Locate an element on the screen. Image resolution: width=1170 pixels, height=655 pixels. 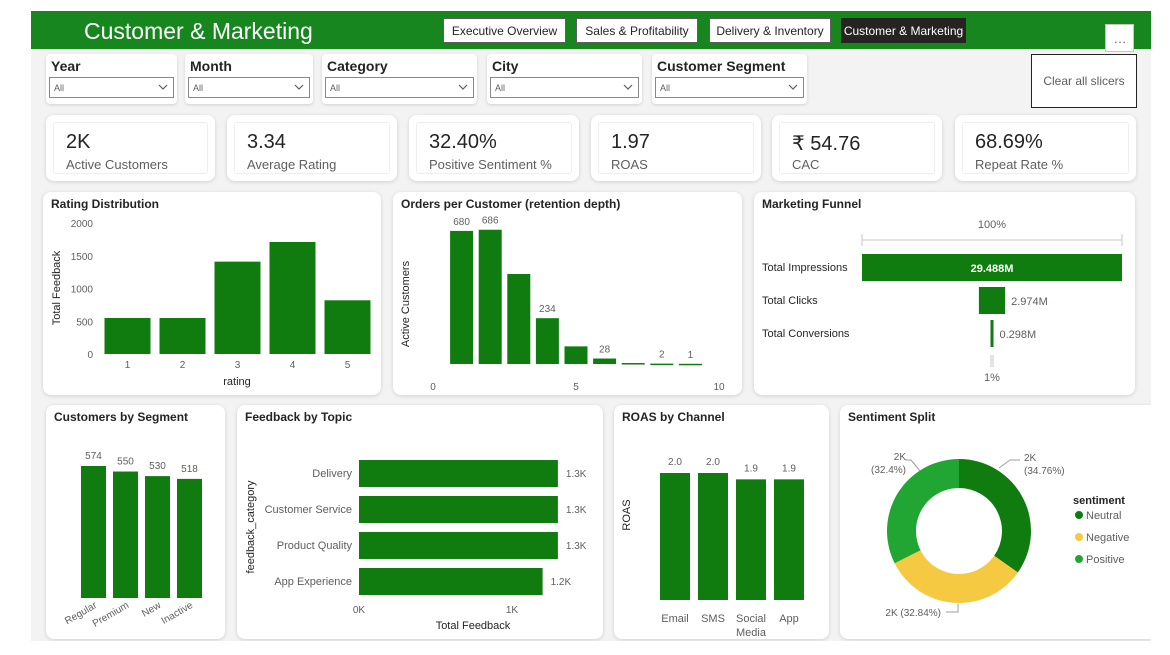
visual-title: Customers by Segment is located at coordinates (121, 417).